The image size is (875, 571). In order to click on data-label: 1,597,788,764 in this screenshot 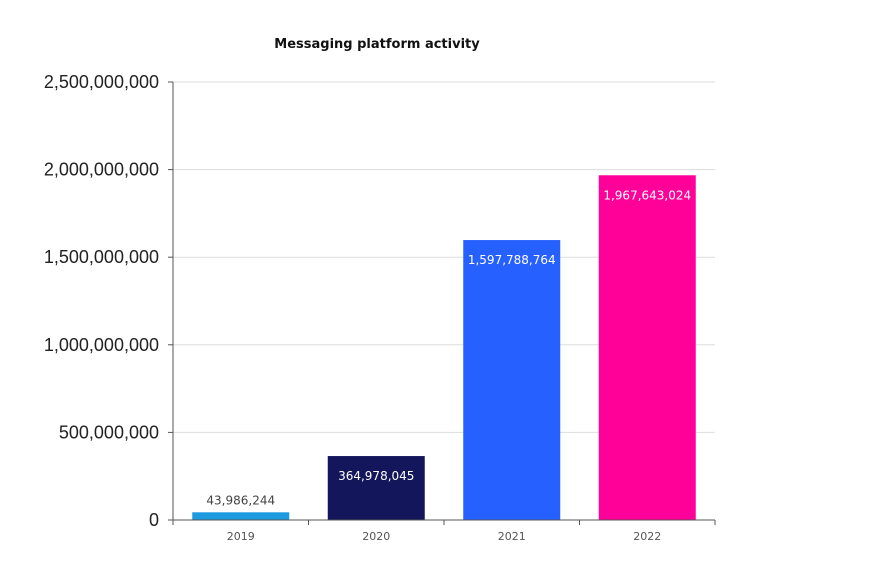, I will do `click(512, 260)`.